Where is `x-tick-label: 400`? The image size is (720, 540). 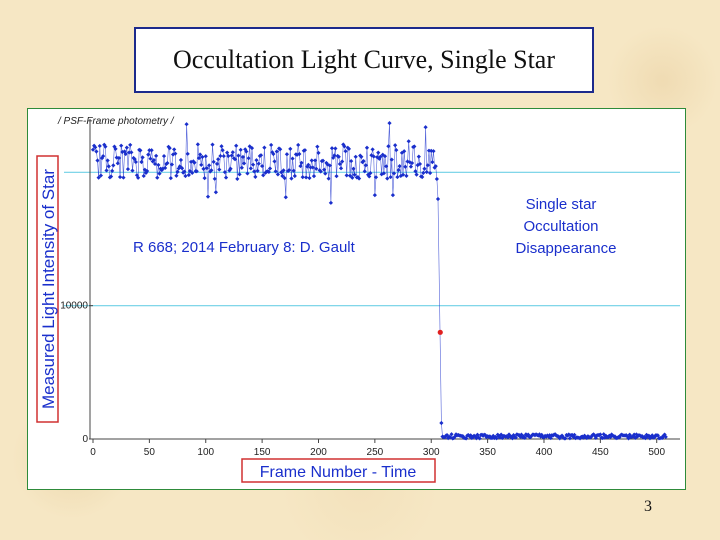 x-tick-label: 400 is located at coordinates (544, 452).